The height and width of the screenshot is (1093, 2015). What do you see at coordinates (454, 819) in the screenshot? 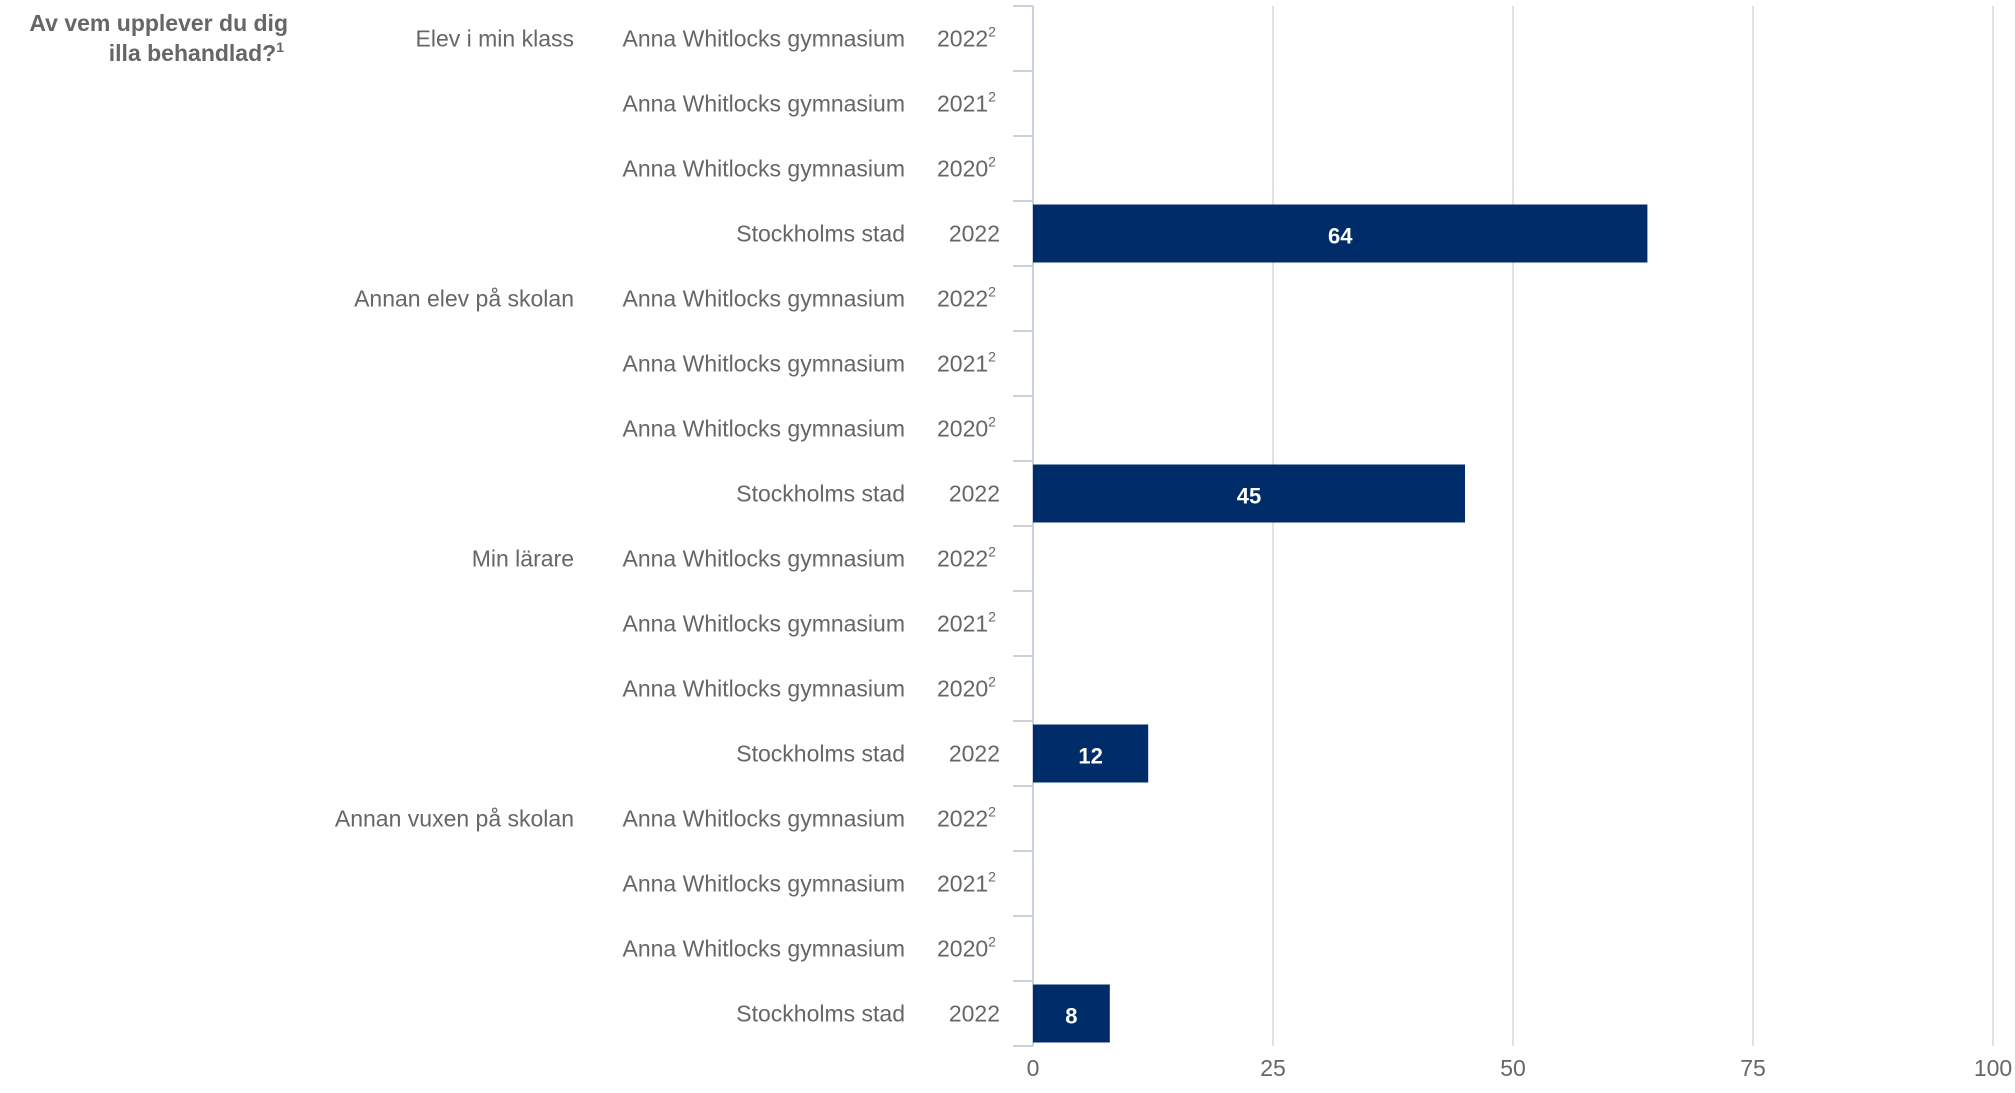
I see `group-label: Annan vuxen på skolan` at bounding box center [454, 819].